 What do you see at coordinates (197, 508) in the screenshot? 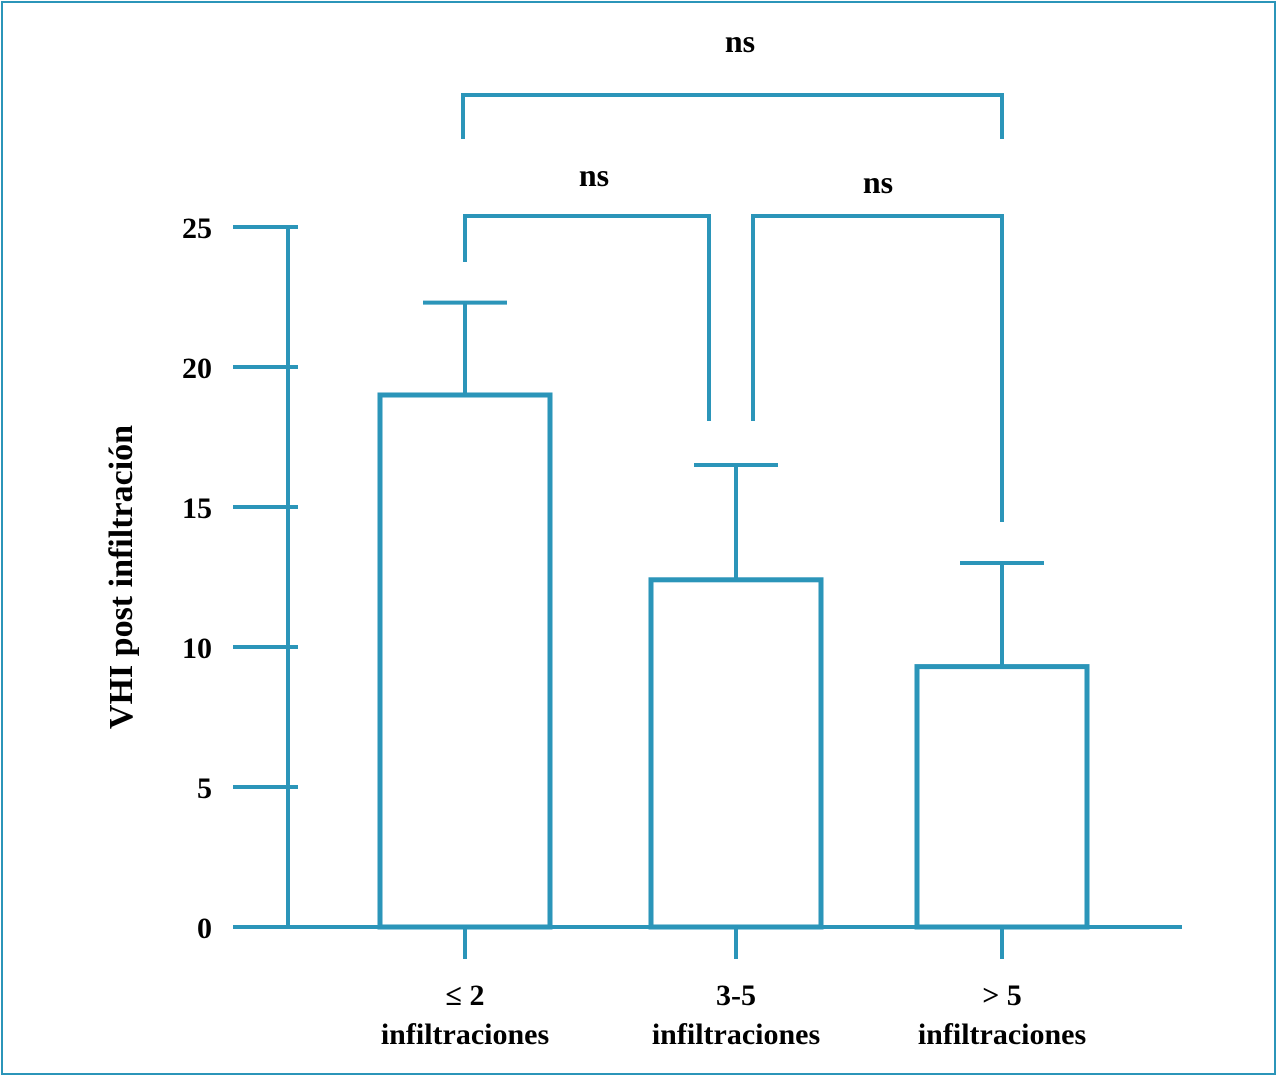
I see `y-tick-label: 15` at bounding box center [197, 508].